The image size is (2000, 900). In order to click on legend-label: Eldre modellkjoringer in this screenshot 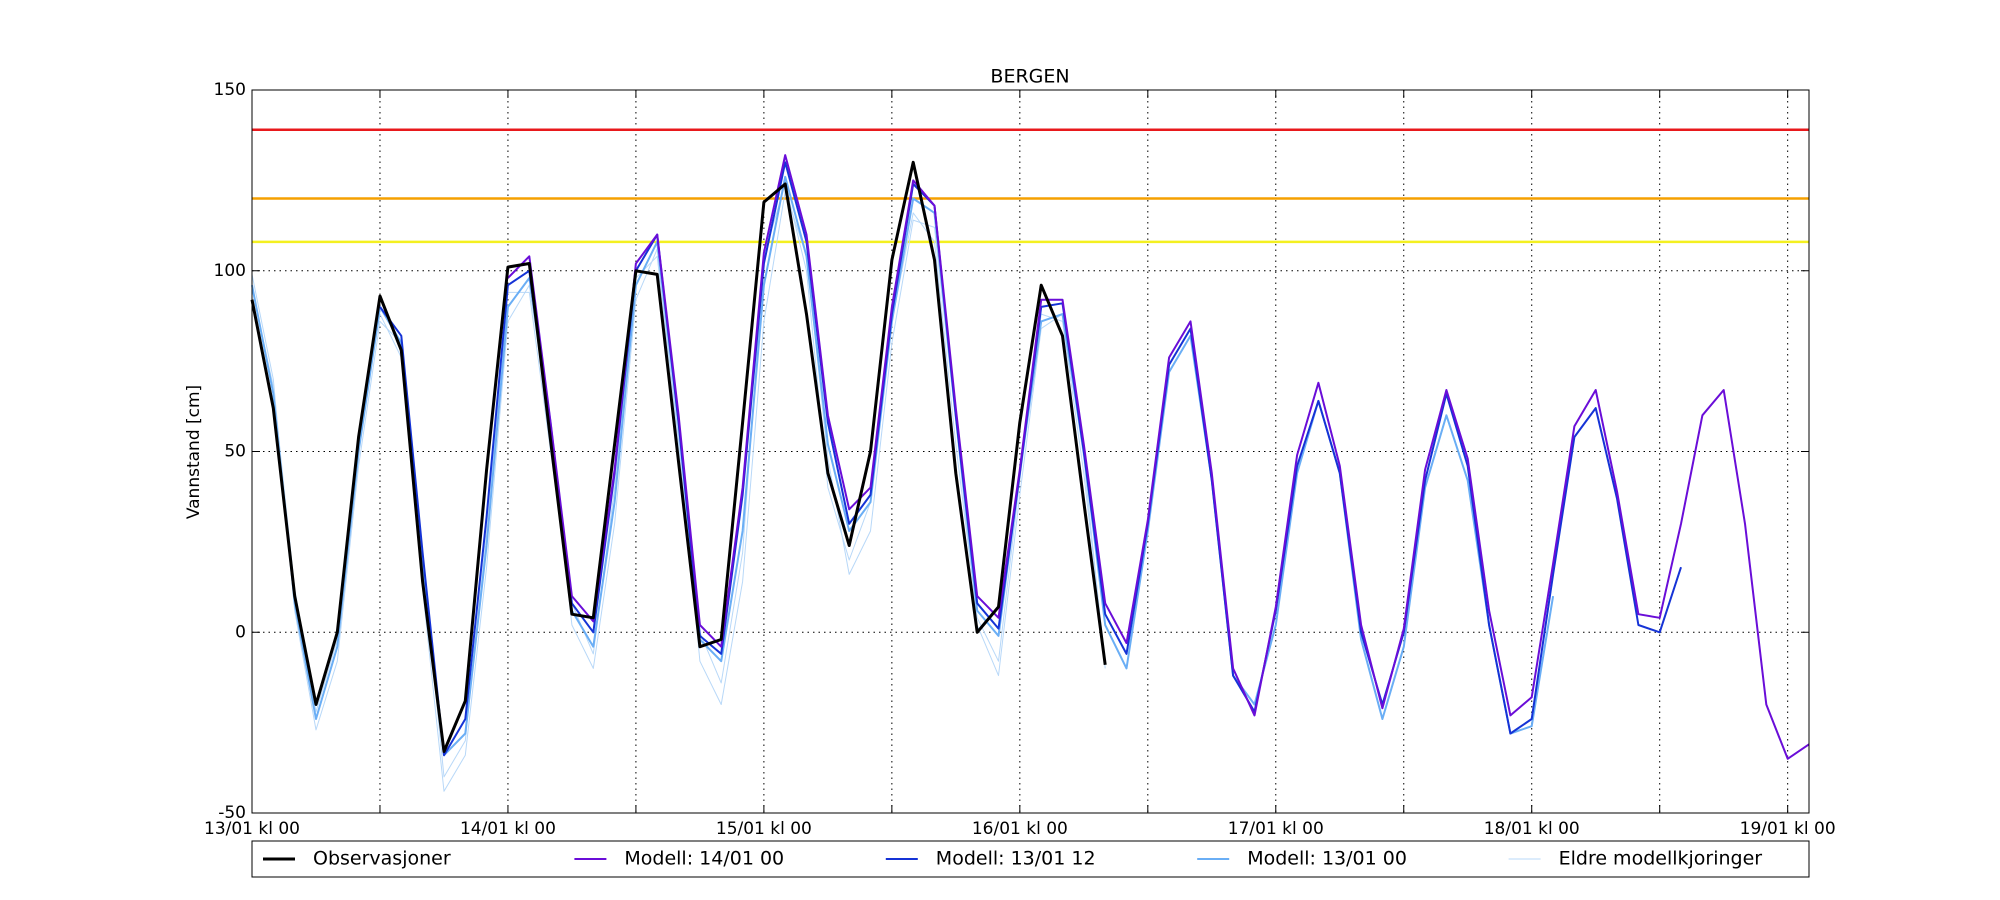, I will do `click(1661, 859)`.